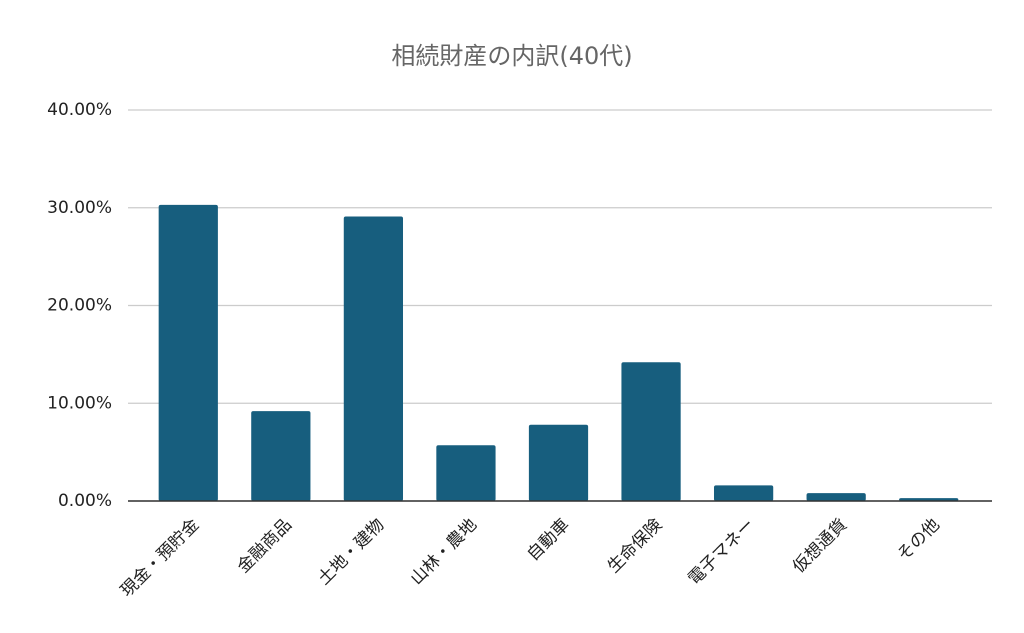  Describe the element at coordinates (548, 540) in the screenshot. I see `x-tick-label: 自動車` at that location.